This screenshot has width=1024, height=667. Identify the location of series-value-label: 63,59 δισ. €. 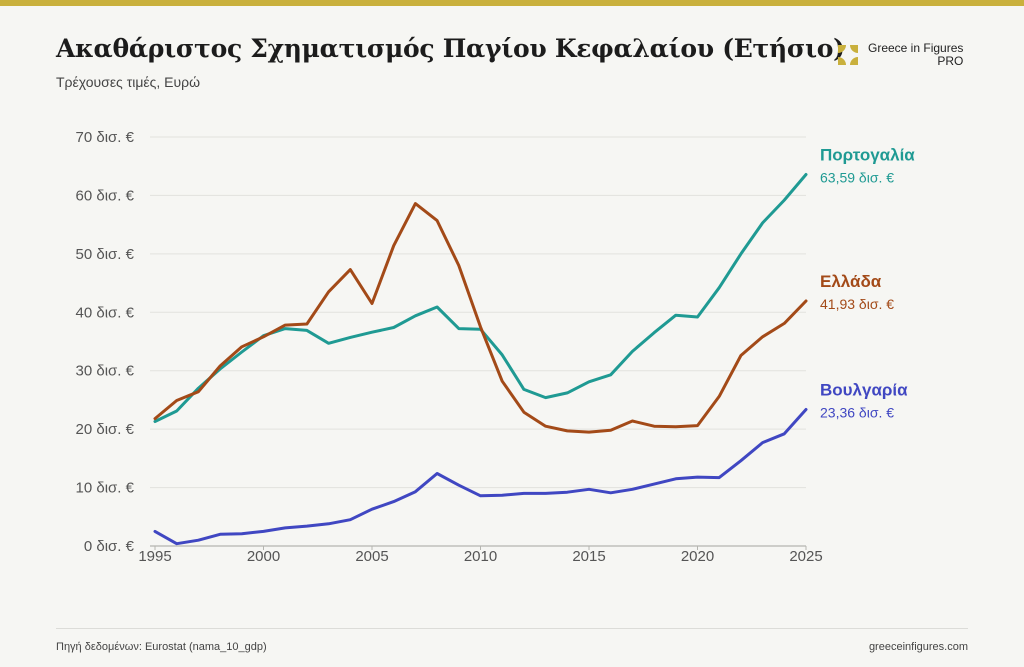
(857, 177).